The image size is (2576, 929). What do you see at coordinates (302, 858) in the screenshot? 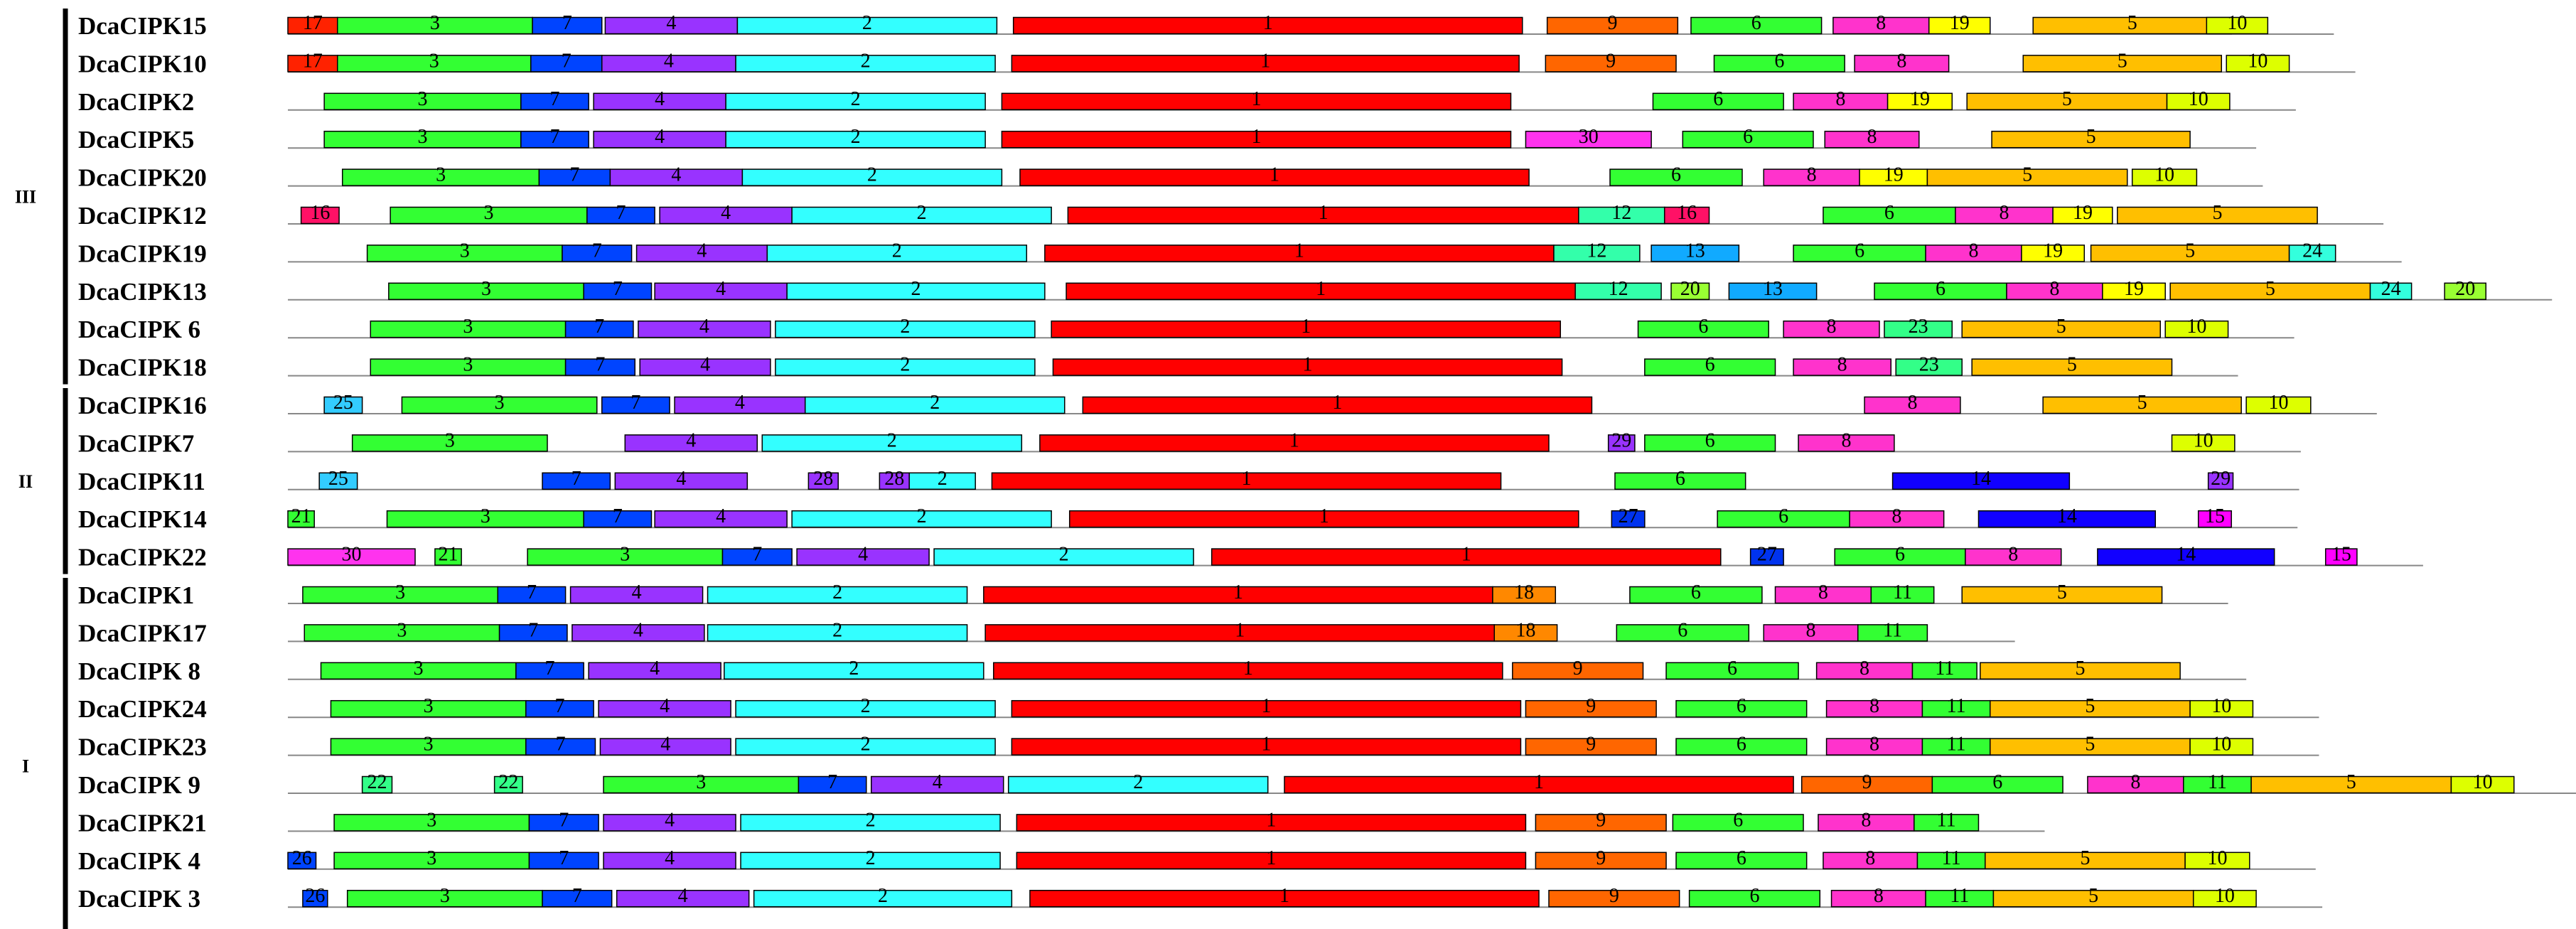
I see `motif-number: 26` at bounding box center [302, 858].